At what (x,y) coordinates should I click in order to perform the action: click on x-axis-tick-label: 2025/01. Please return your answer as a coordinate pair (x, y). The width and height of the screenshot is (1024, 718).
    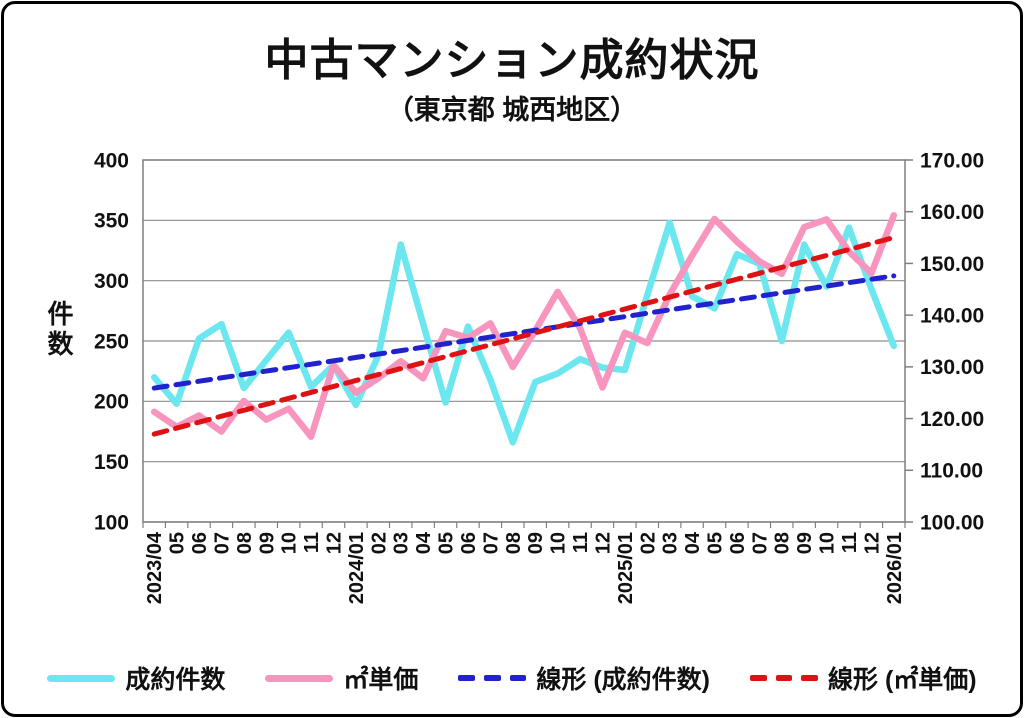
    Looking at the image, I should click on (626, 568).